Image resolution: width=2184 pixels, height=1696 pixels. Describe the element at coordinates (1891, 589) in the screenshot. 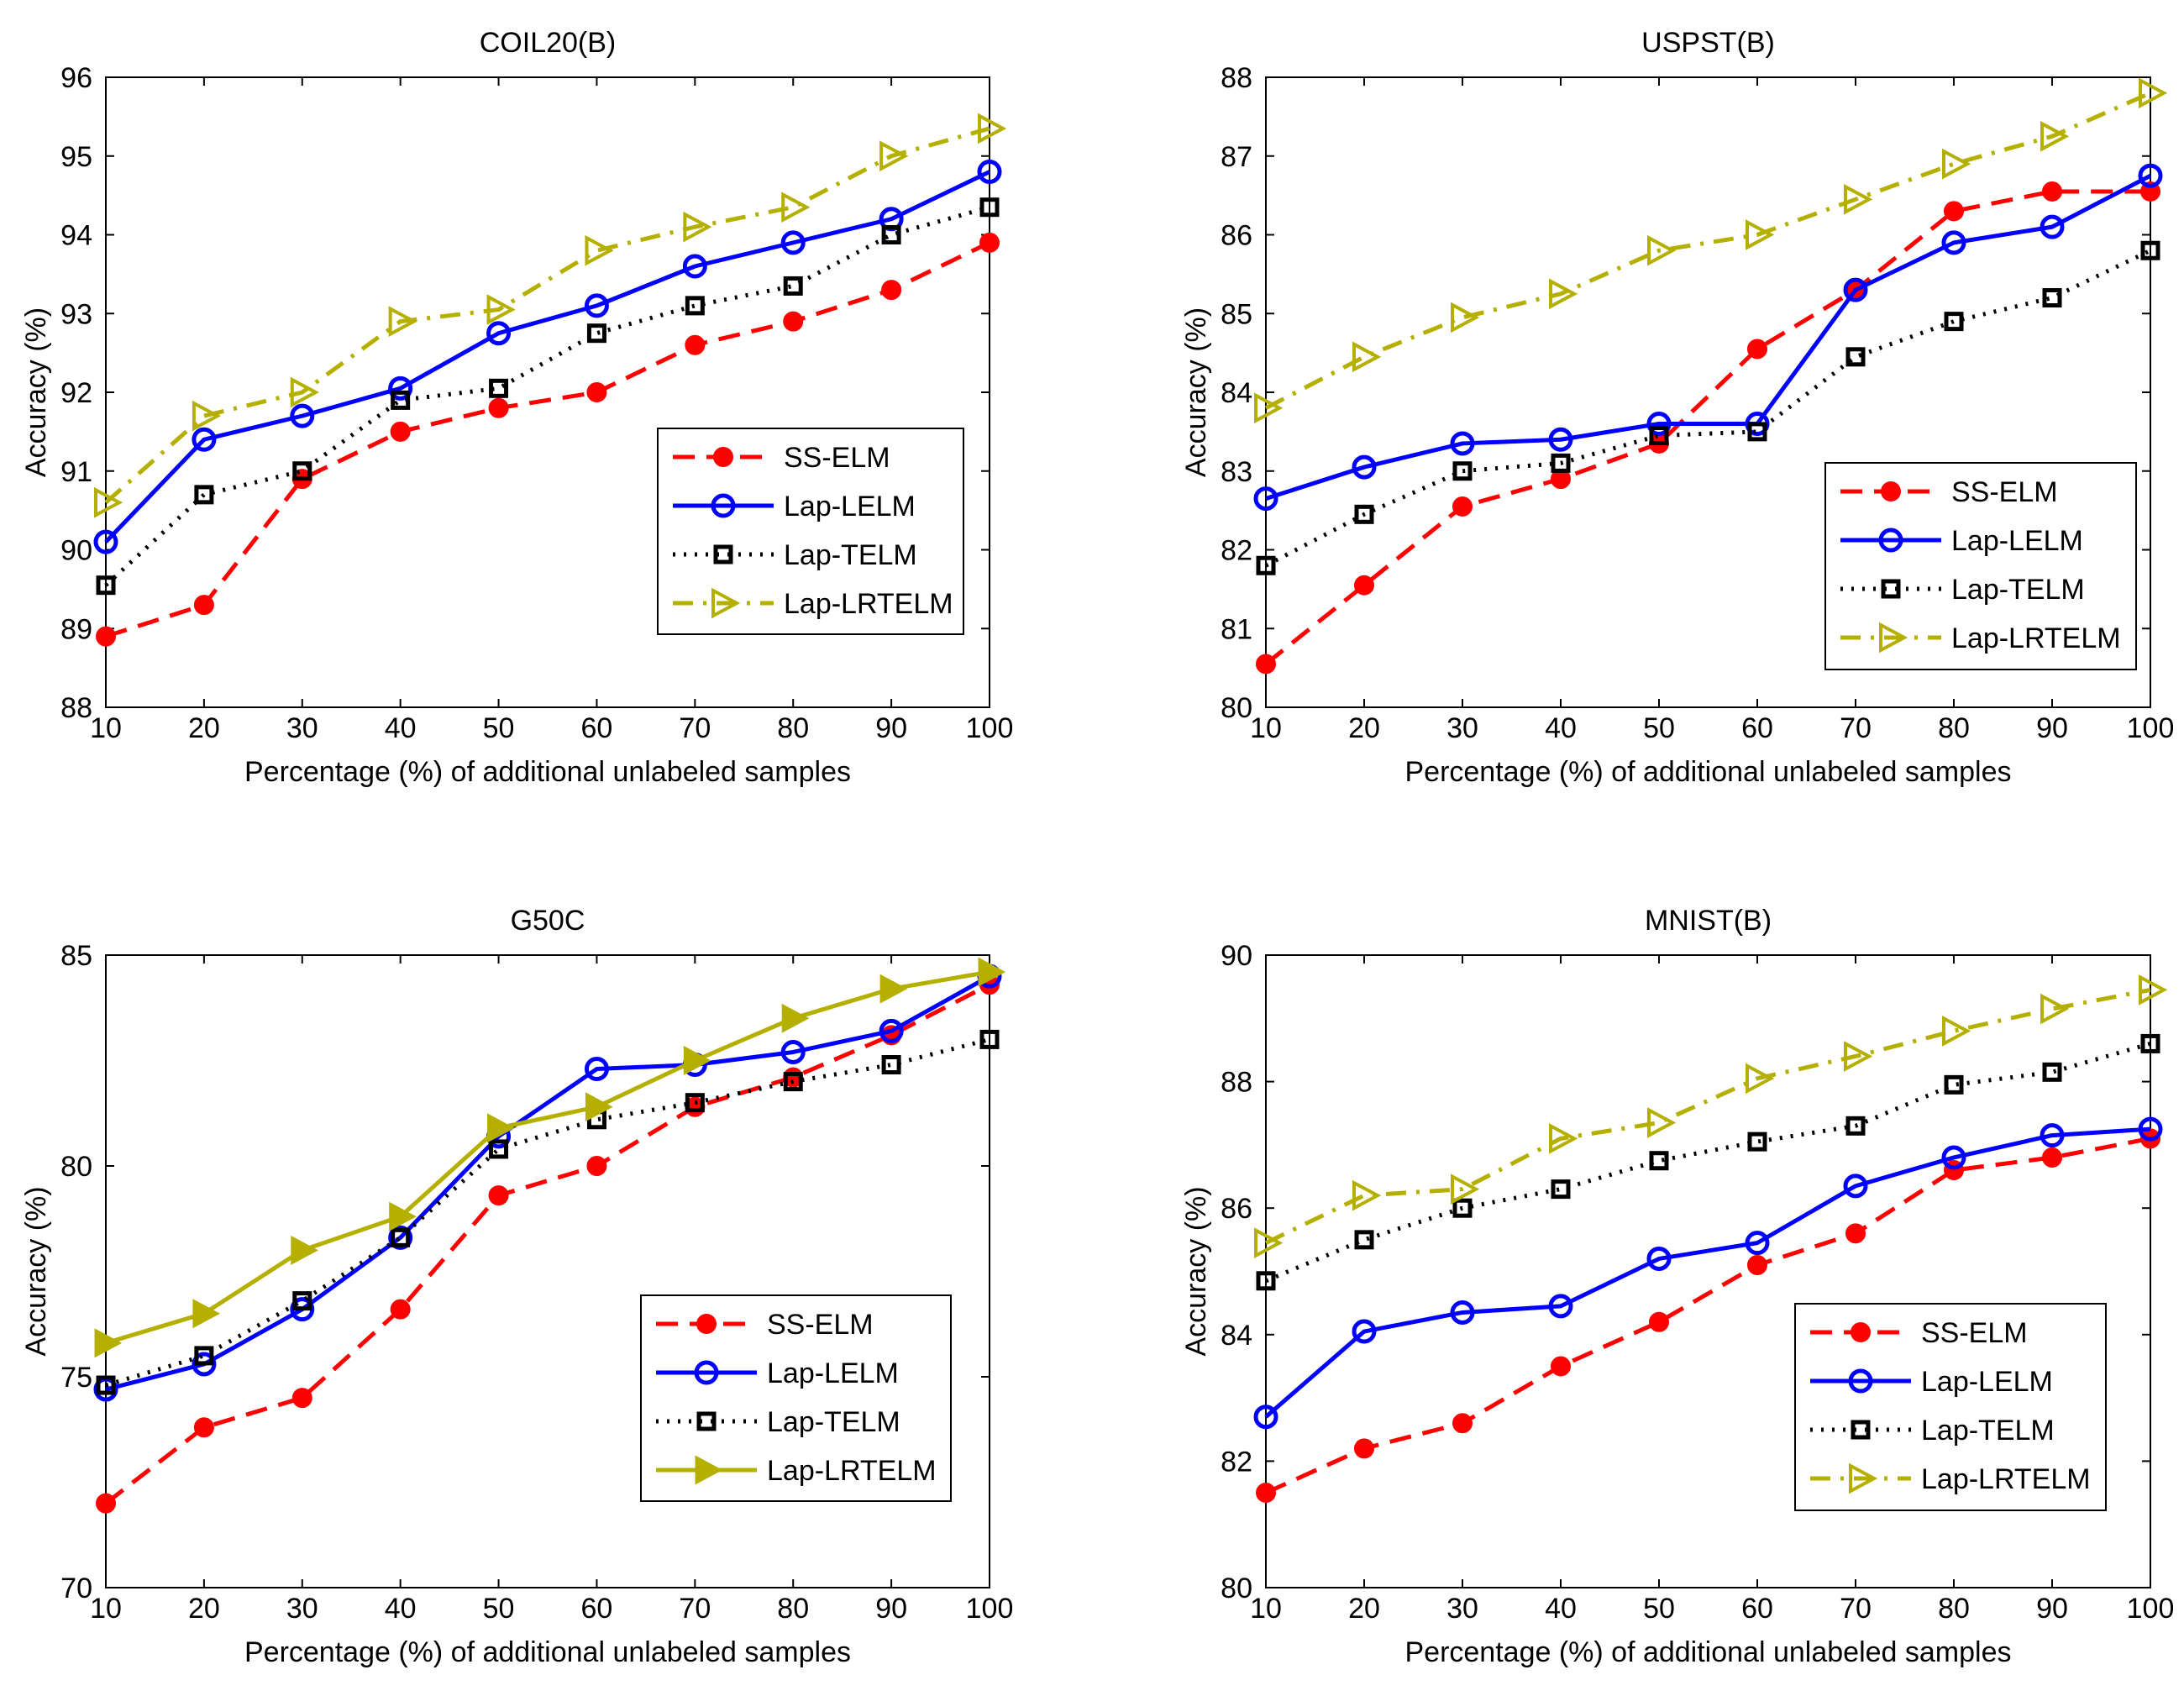

I see `legend-marker-lap-telm` at that location.